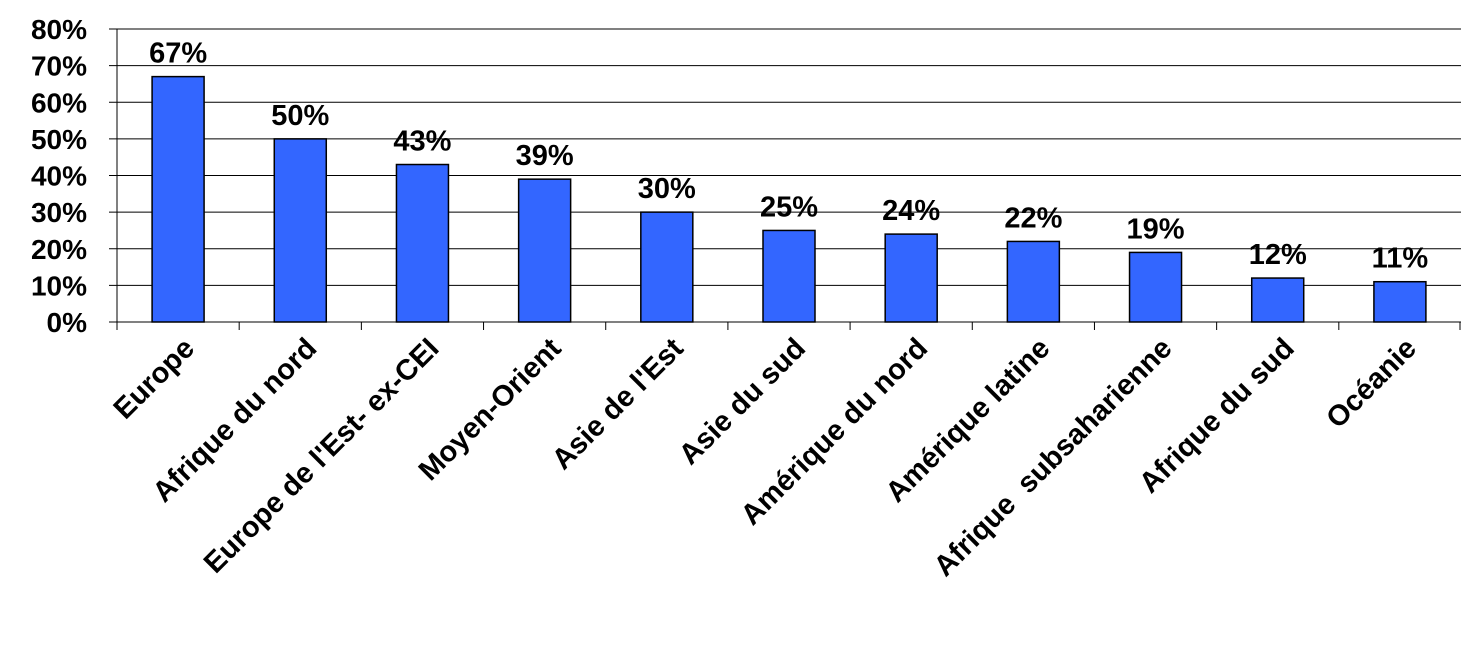  Describe the element at coordinates (911, 211) in the screenshot. I see `data-label: 24%` at that location.